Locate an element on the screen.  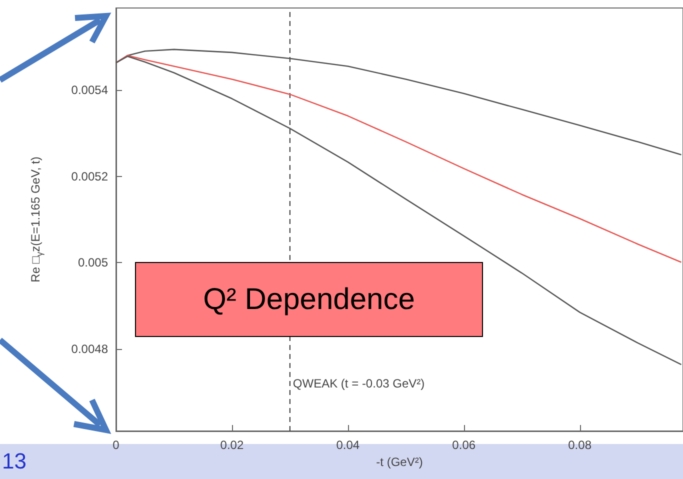
y-tick-label: 0.0048 is located at coordinates (89, 349).